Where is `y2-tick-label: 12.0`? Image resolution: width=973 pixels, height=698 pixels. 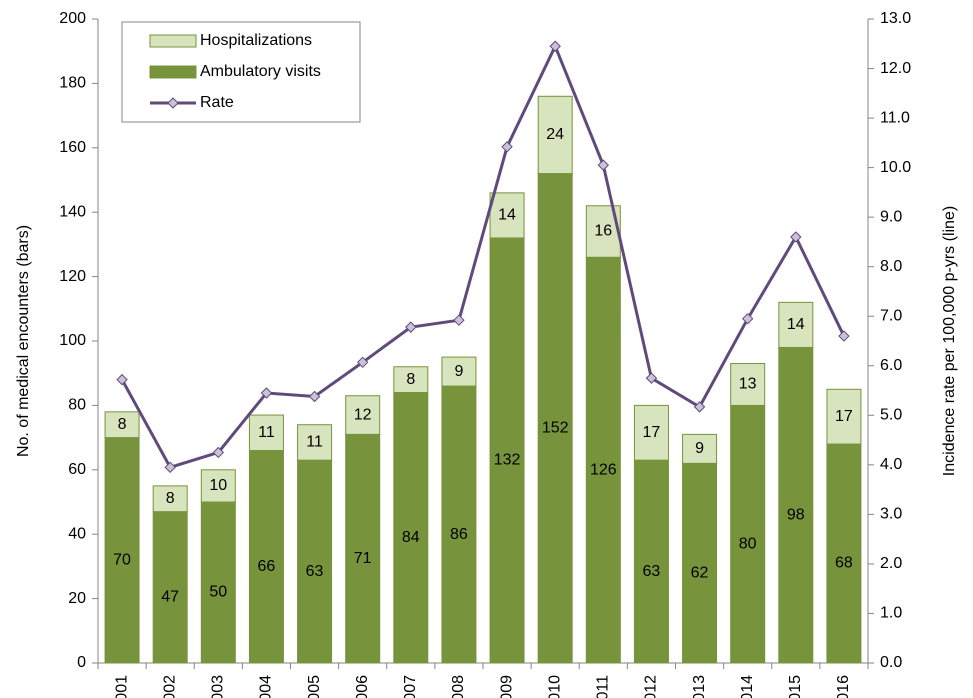
y2-tick-label: 12.0 is located at coordinates (895, 68).